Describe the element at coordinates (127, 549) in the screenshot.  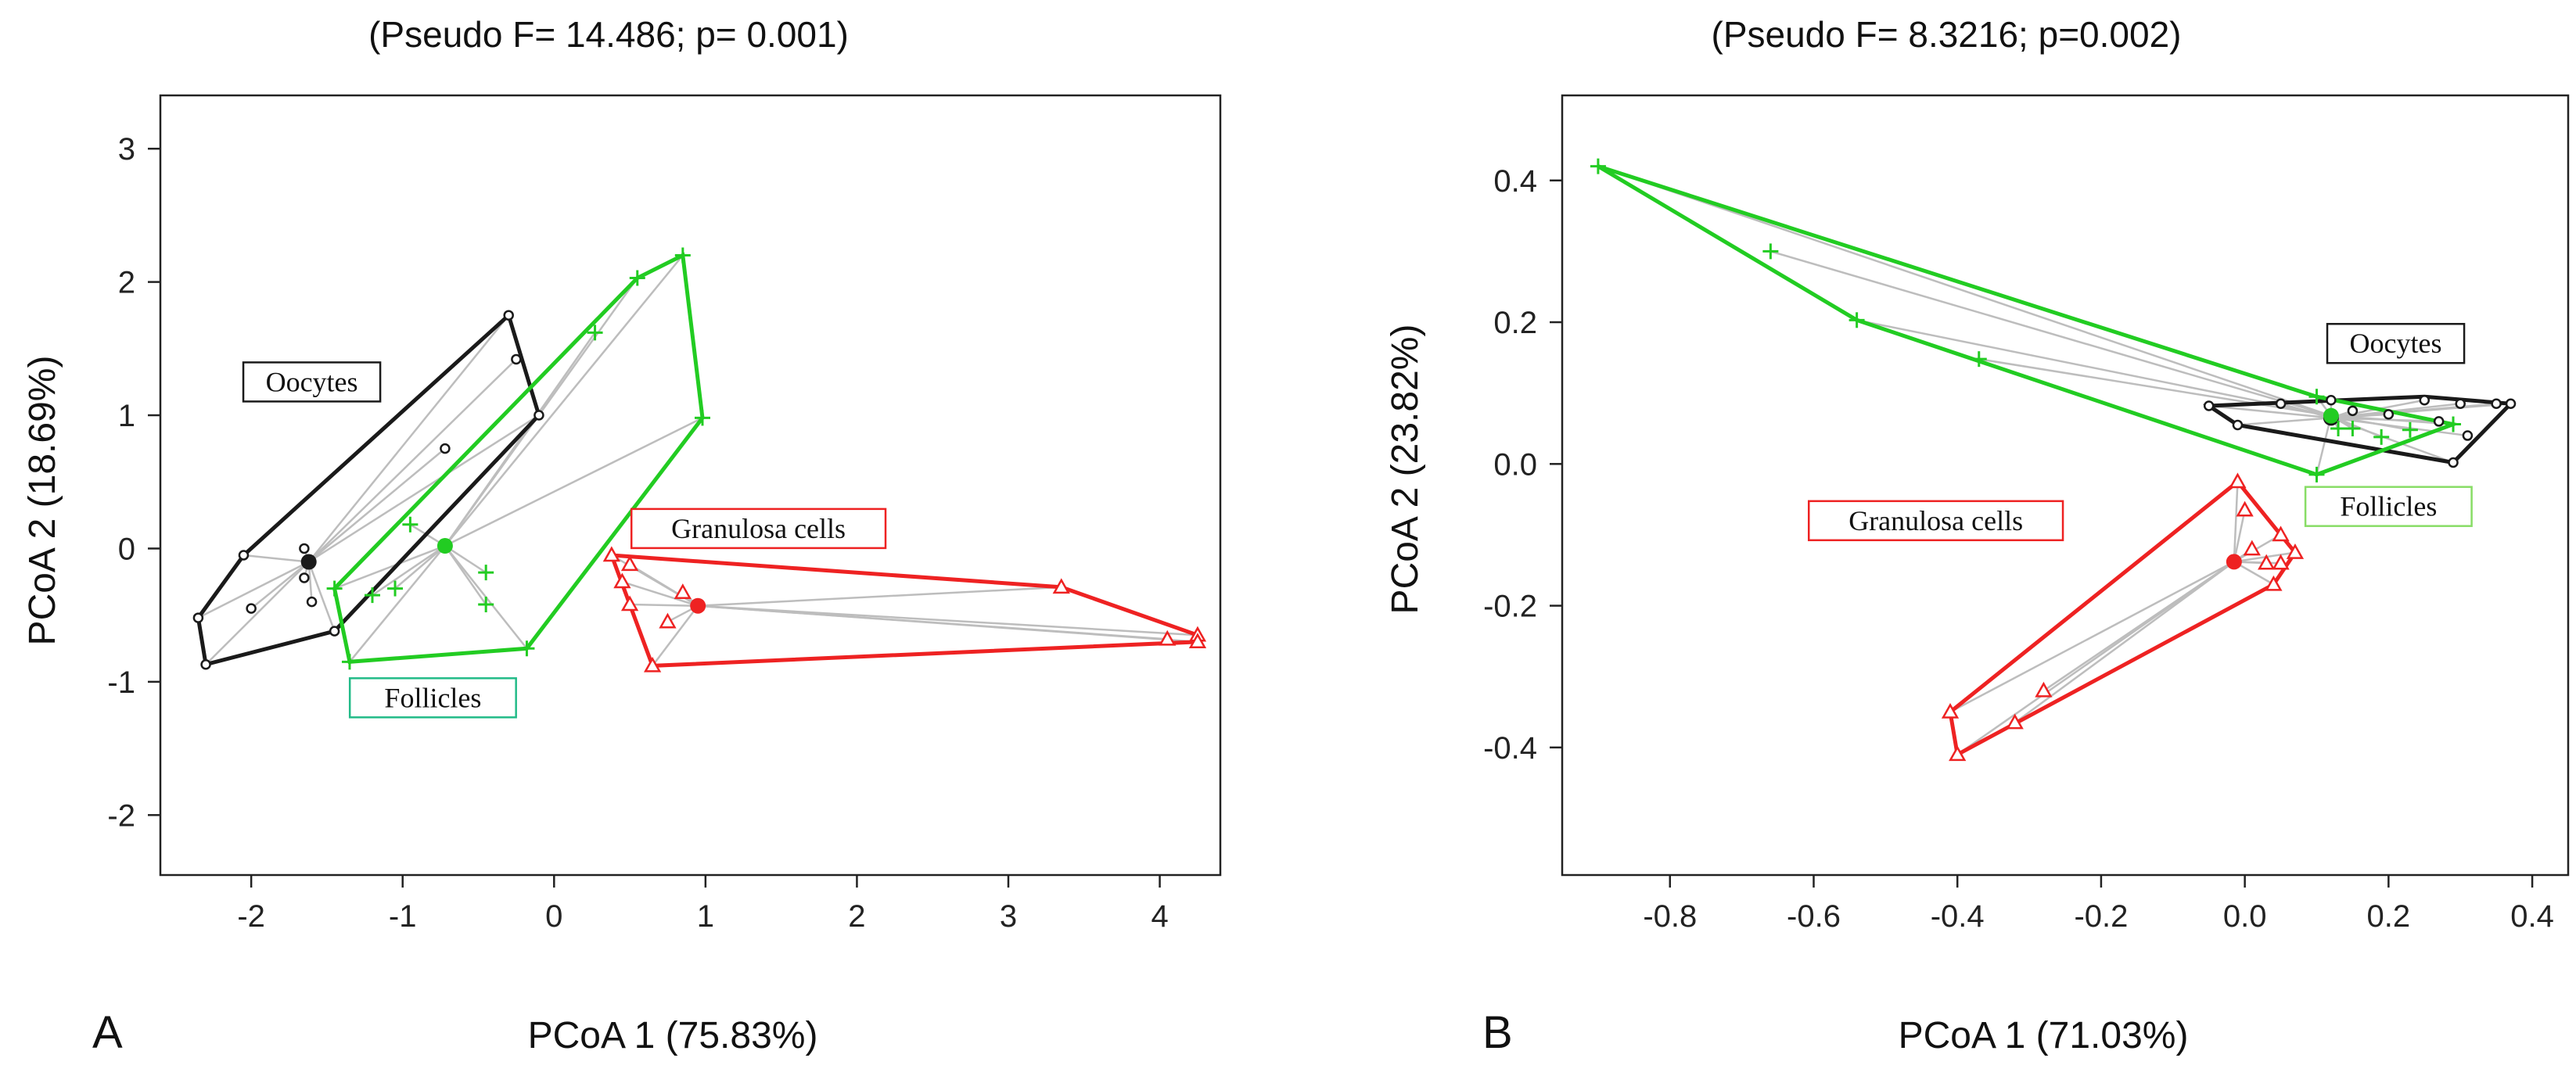
I see `panel-a-y-tick-label: 0` at that location.